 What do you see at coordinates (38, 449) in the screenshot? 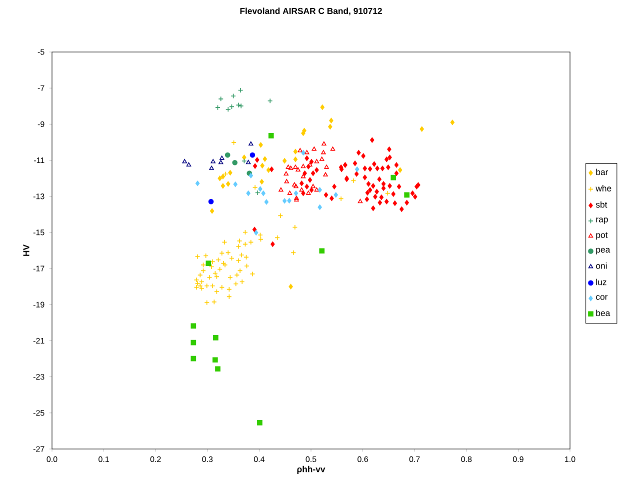
I see `y-tick-label: -27` at bounding box center [38, 449].